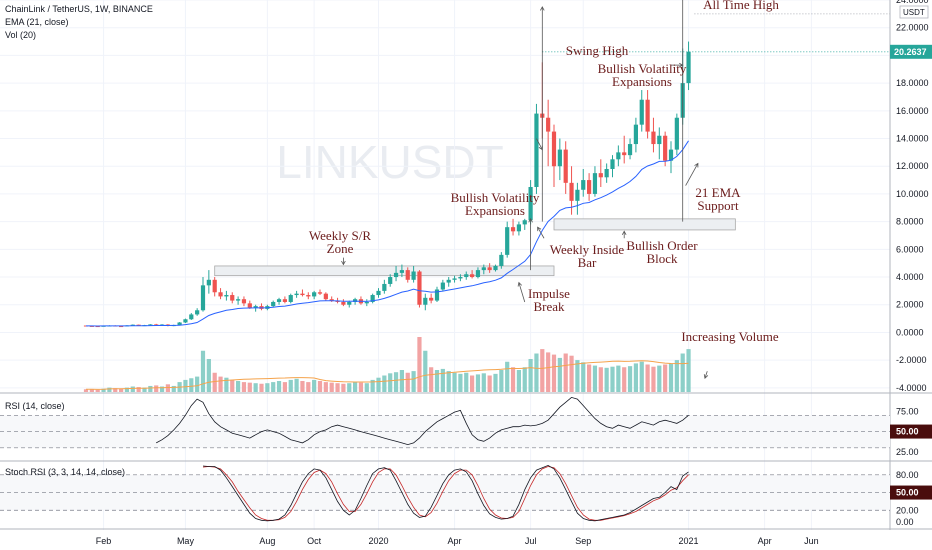 Image resolution: width=932 pixels, height=550 pixels. What do you see at coordinates (495, 197) in the screenshot?
I see `annotation-line: Bullish Volatility` at bounding box center [495, 197].